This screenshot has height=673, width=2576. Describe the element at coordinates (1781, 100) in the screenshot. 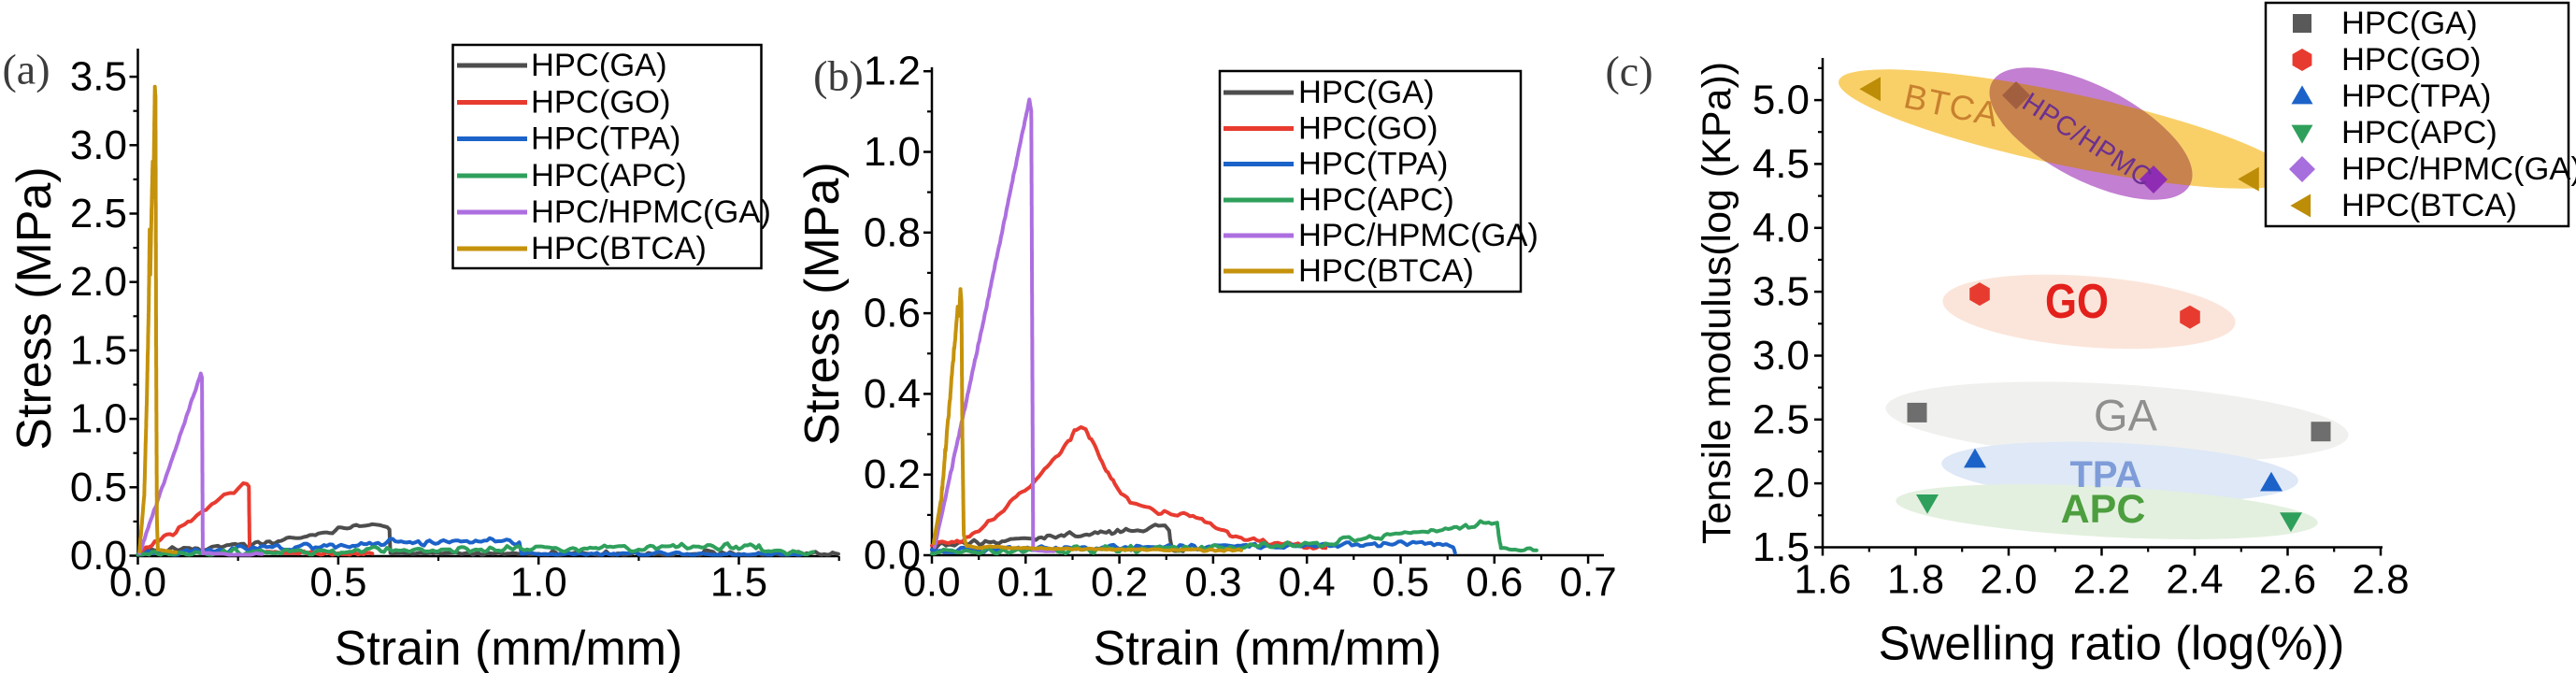

I see `svg-text: 5.0` at that location.